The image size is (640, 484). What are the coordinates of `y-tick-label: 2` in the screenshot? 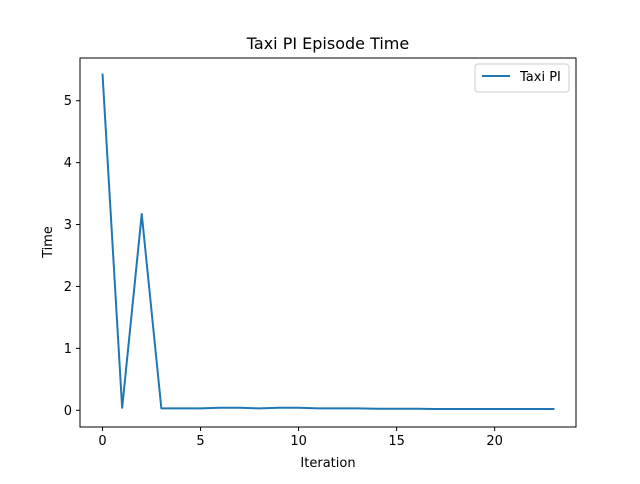 It's located at (68, 287).